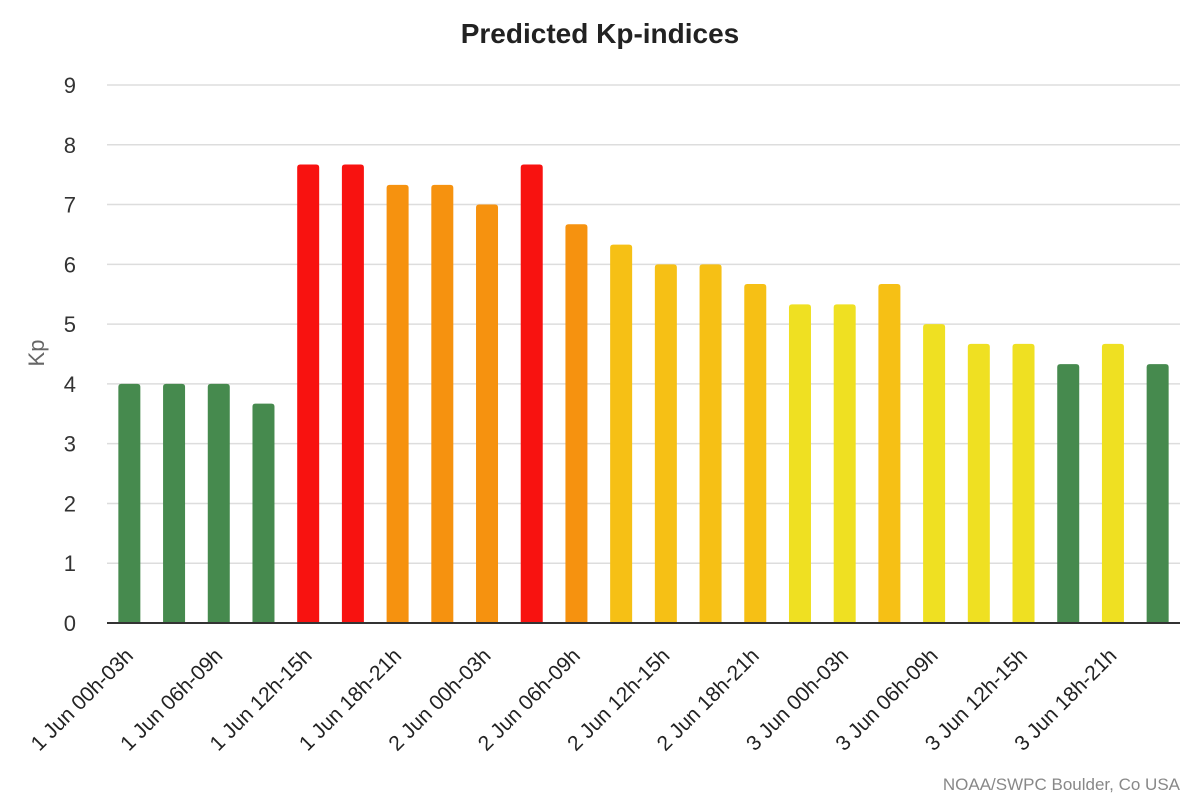  What do you see at coordinates (70, 384) in the screenshot?
I see `y-tick-label: 4` at bounding box center [70, 384].